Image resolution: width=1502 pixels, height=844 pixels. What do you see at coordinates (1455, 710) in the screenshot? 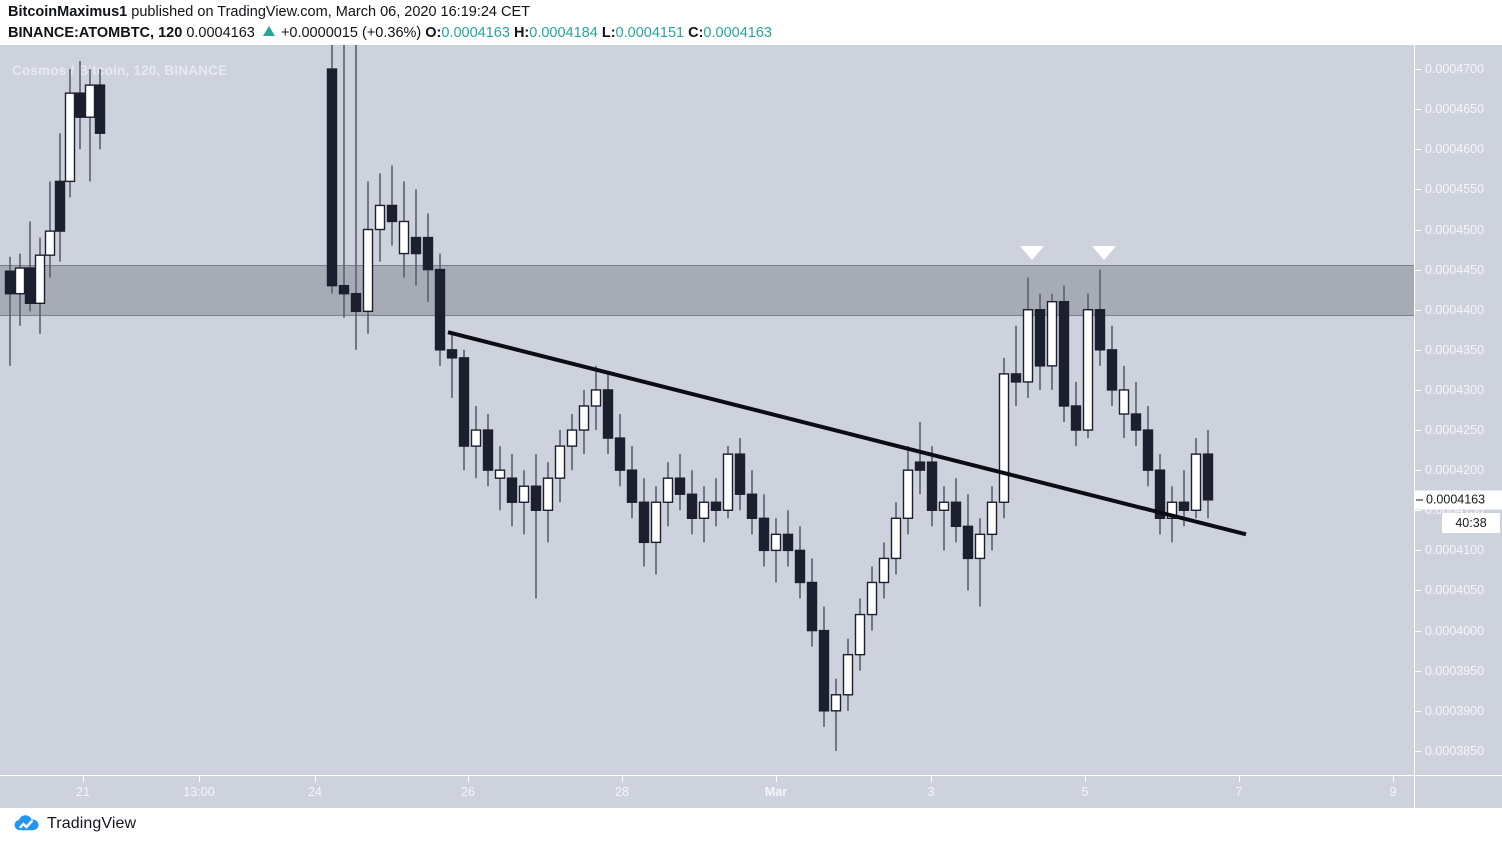
I see `price-label: 0.0003900` at bounding box center [1455, 710].